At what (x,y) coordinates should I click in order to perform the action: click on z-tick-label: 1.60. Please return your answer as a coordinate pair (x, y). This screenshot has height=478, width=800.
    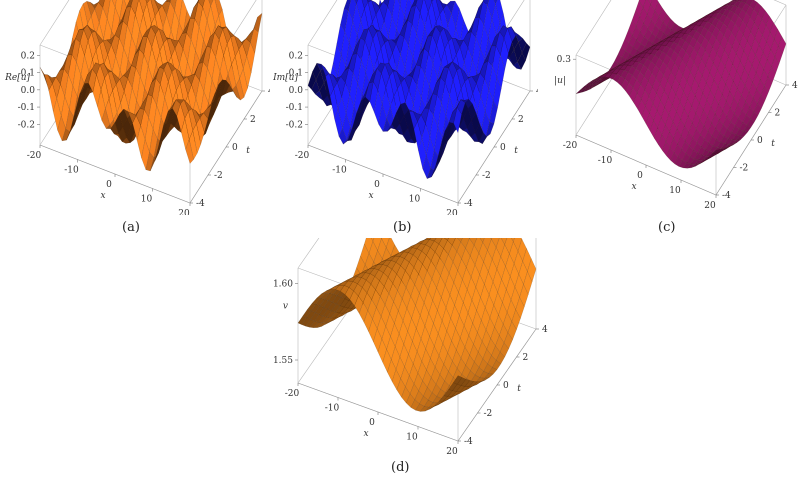
    Looking at the image, I should click on (283, 284).